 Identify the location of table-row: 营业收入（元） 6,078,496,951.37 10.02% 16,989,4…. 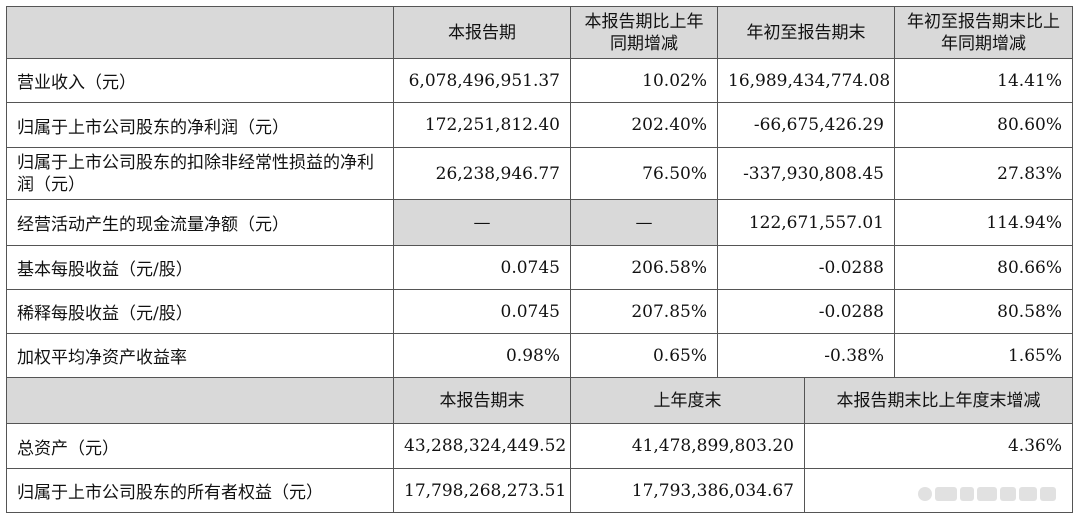
(539, 80).